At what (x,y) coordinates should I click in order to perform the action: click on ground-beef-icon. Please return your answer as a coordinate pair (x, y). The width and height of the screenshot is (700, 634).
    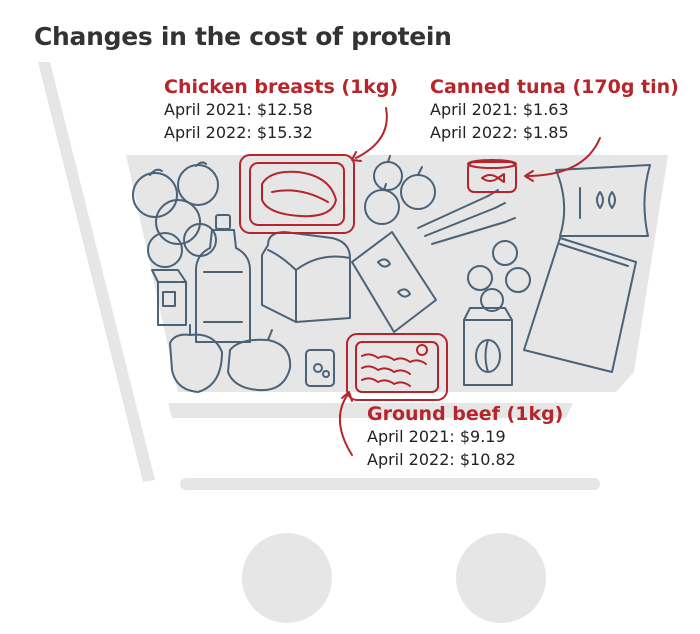
    Looking at the image, I should click on (397, 367).